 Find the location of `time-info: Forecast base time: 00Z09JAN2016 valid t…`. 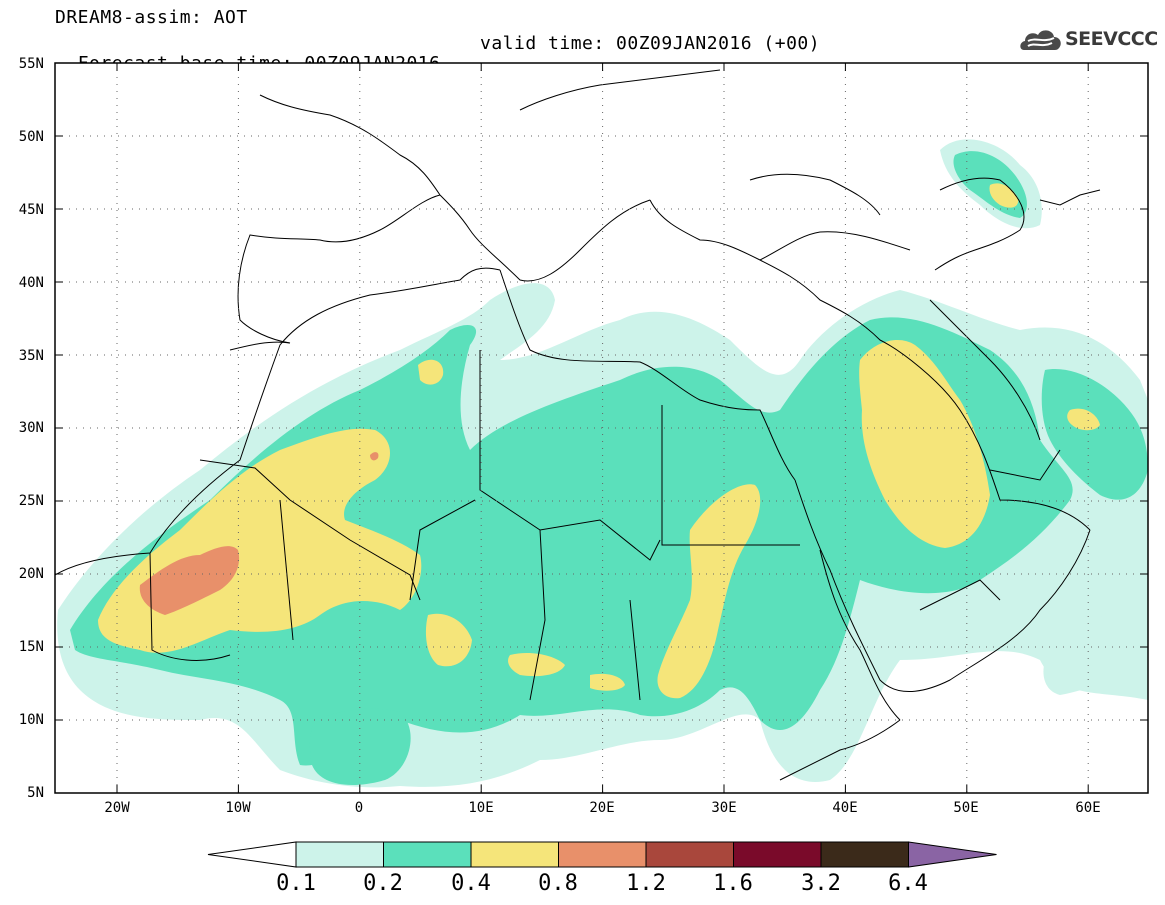

time-info: Forecast base time: 00Z09JAN2016 valid t… is located at coordinates (437, 64).